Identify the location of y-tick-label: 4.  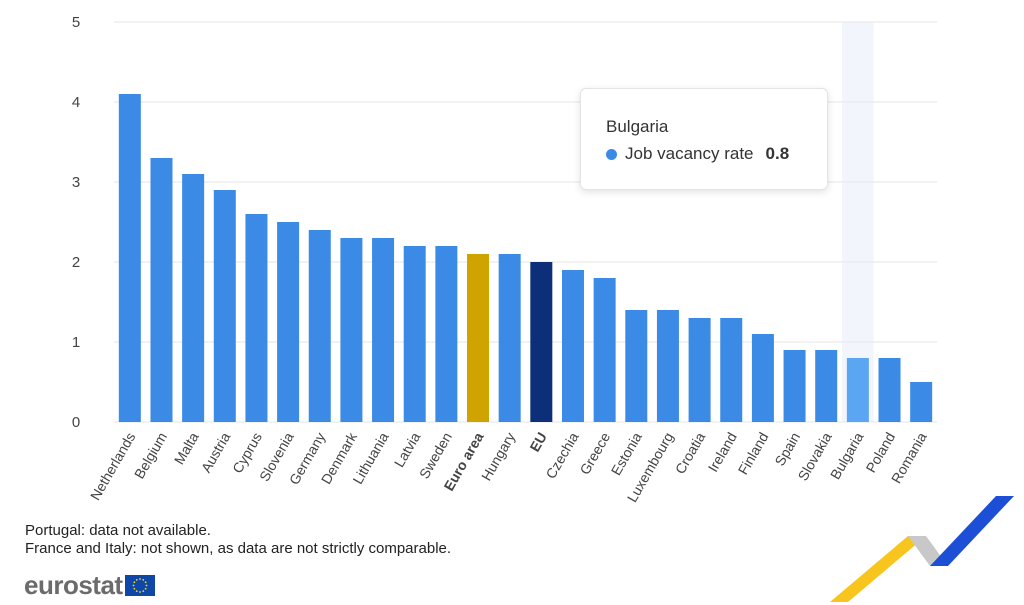
(76, 102).